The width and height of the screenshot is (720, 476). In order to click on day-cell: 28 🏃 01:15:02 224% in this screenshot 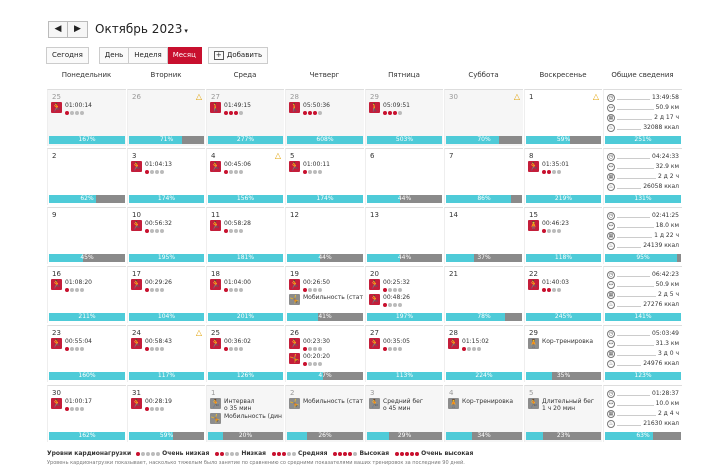, I will do `click(483, 353)`.